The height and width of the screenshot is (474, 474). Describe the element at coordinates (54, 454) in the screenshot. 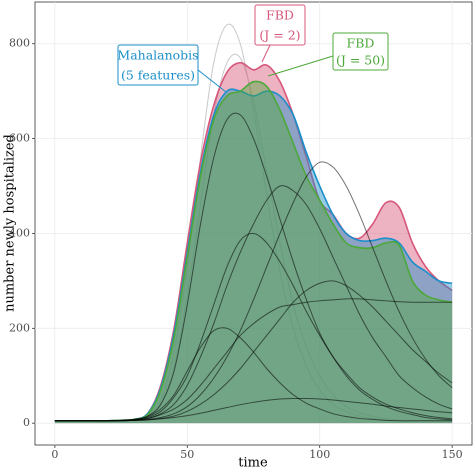

I see `x-tick-label: 0` at that location.